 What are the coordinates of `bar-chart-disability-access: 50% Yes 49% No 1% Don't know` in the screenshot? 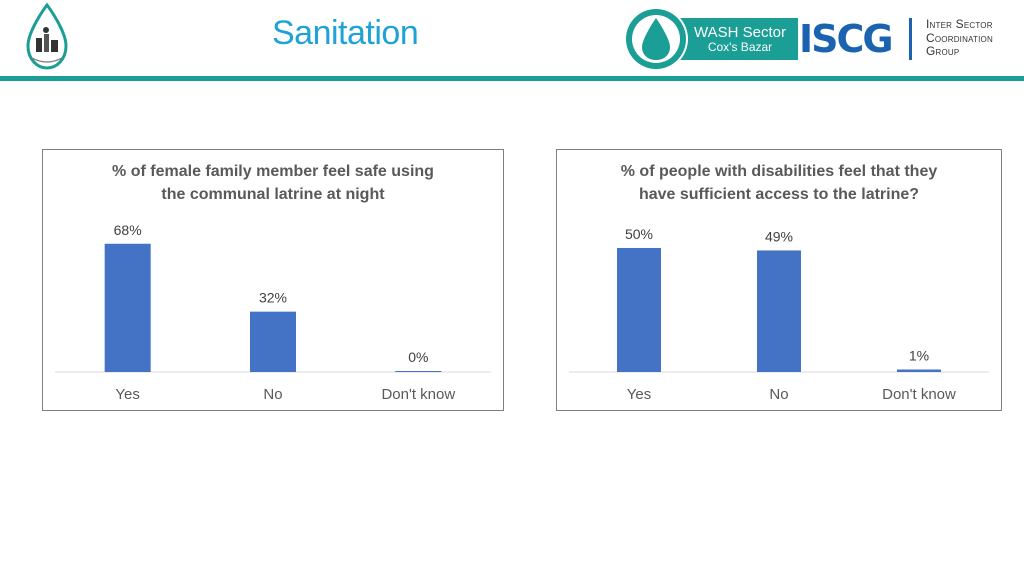 It's located at (779, 314).